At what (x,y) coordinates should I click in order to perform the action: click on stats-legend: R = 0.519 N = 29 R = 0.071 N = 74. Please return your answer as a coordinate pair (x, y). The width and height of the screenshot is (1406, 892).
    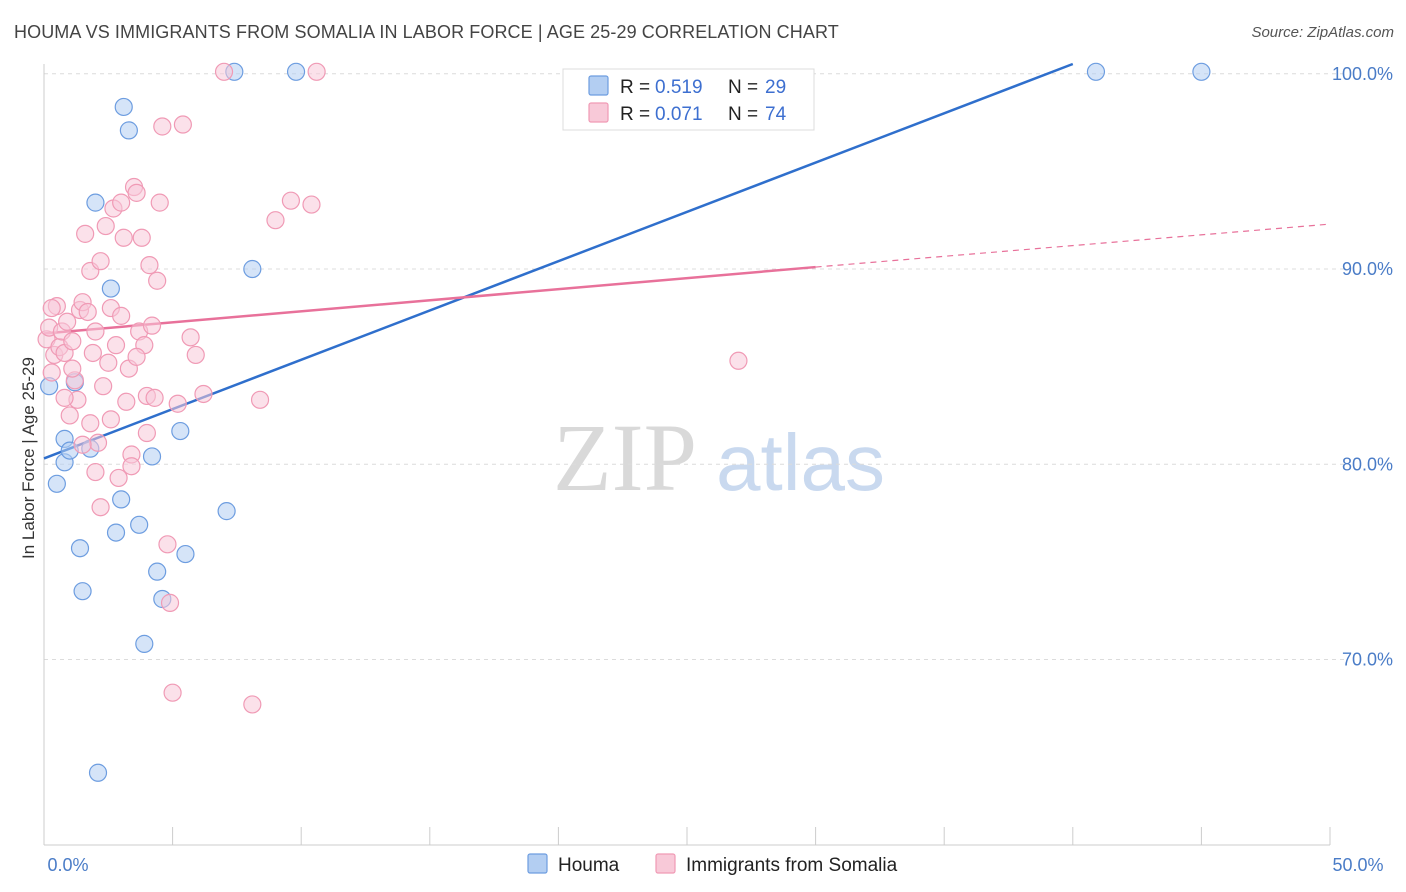
    Looking at the image, I should click on (688, 99).